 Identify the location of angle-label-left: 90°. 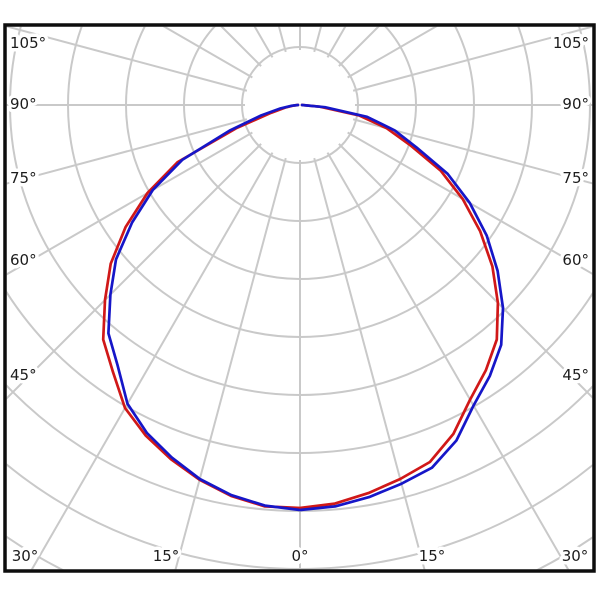
(23, 104).